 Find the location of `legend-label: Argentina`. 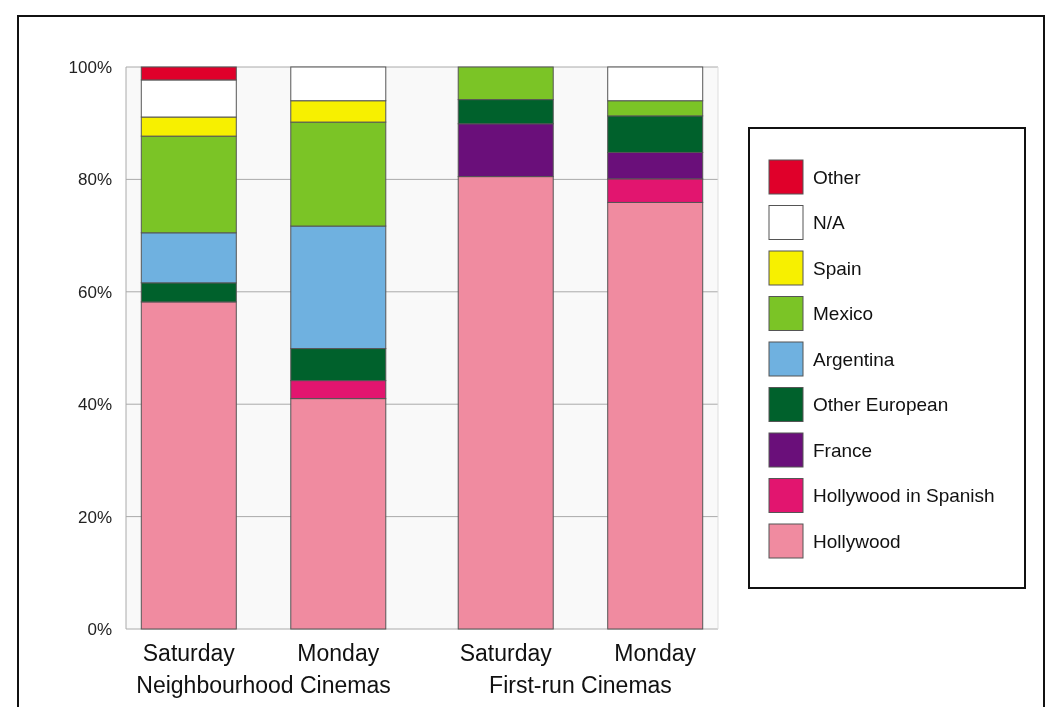

legend-label: Argentina is located at coordinates (854, 359).